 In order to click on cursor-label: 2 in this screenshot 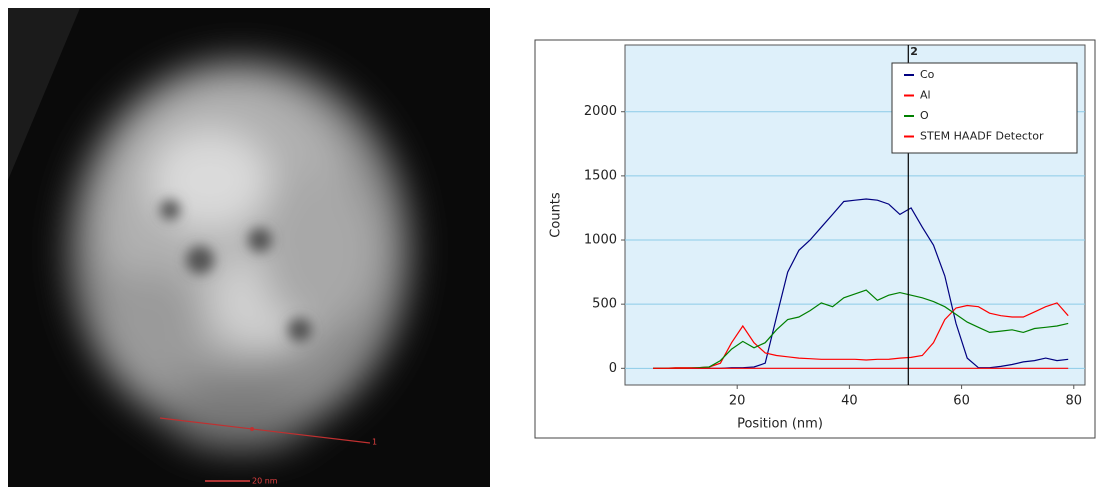, I will do `click(914, 51)`.